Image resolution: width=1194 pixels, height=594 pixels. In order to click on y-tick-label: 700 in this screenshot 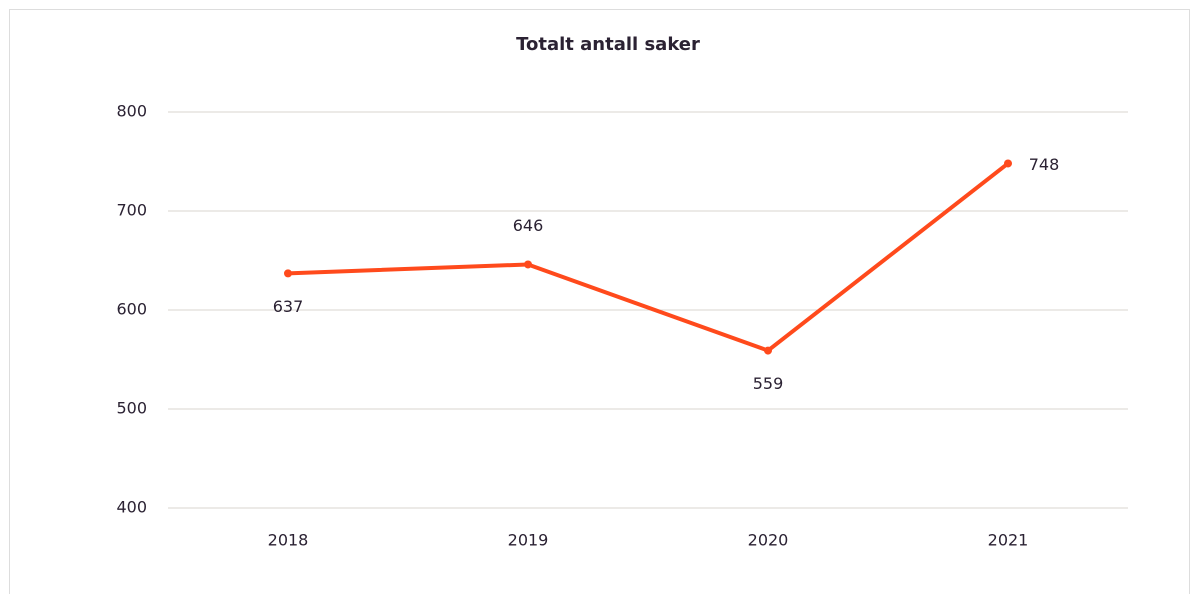, I will do `click(131, 210)`.